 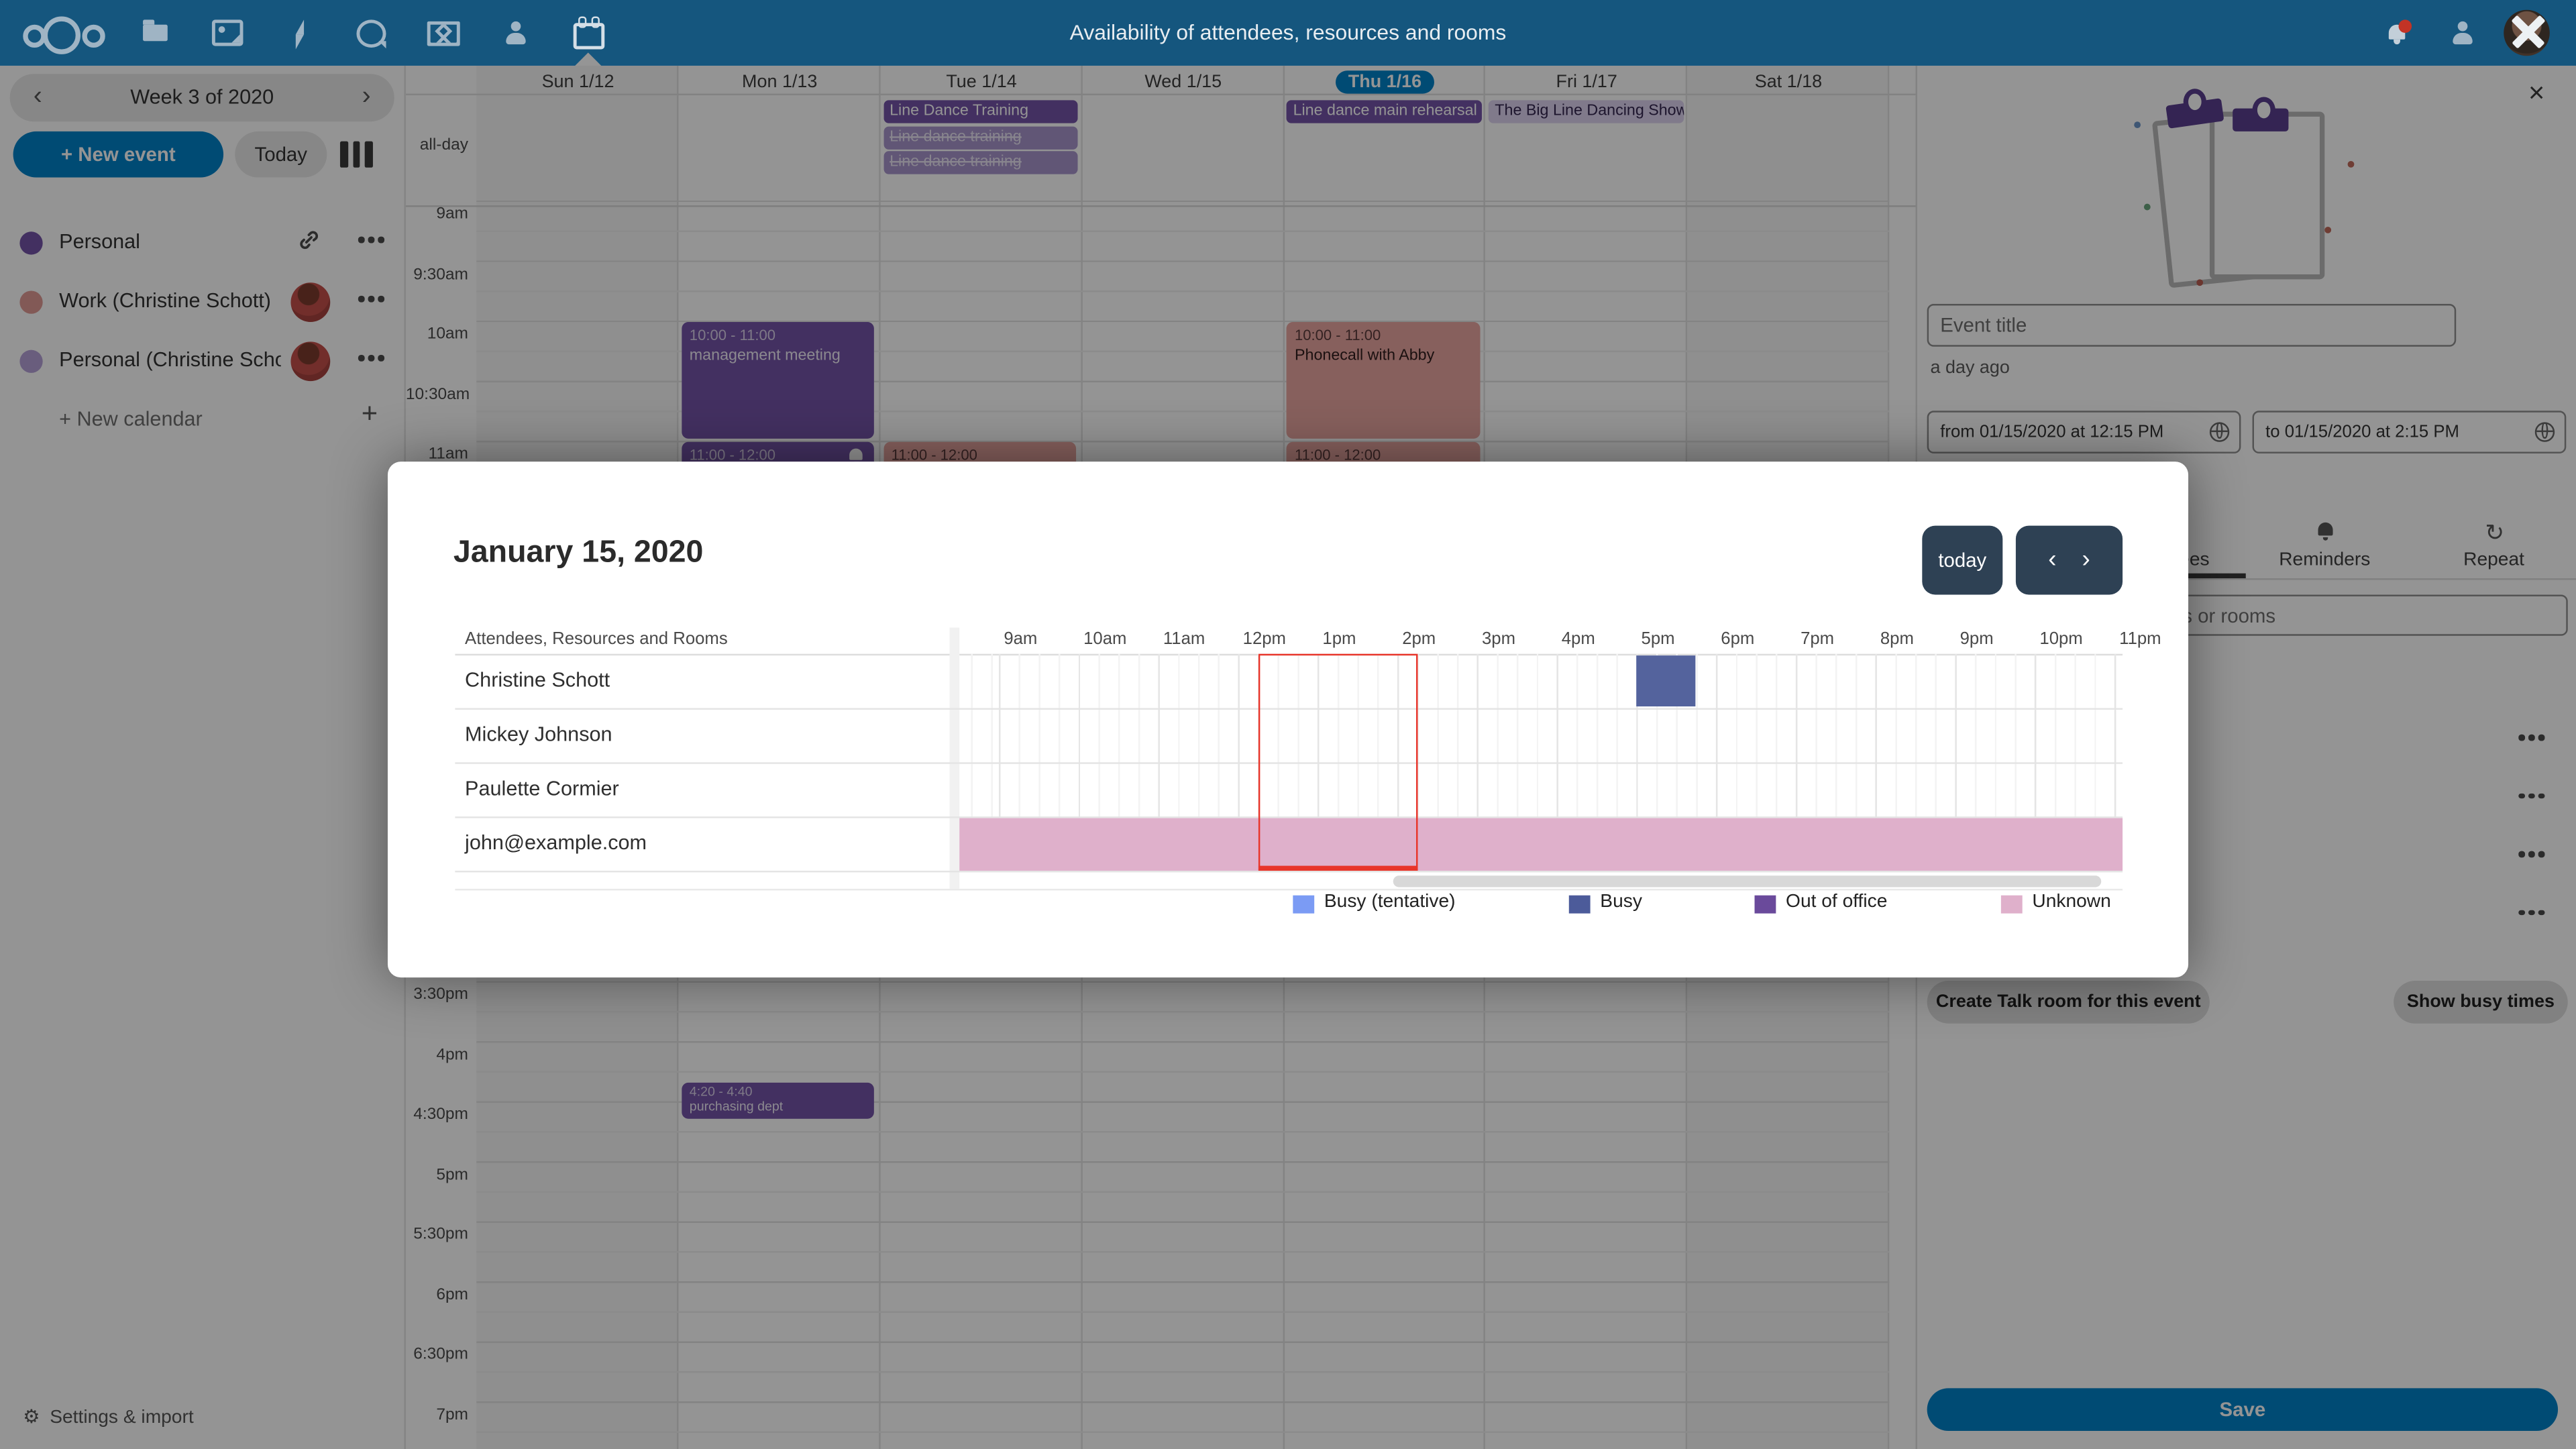 What do you see at coordinates (516, 33) in the screenshot?
I see `contacts-app-icon` at bounding box center [516, 33].